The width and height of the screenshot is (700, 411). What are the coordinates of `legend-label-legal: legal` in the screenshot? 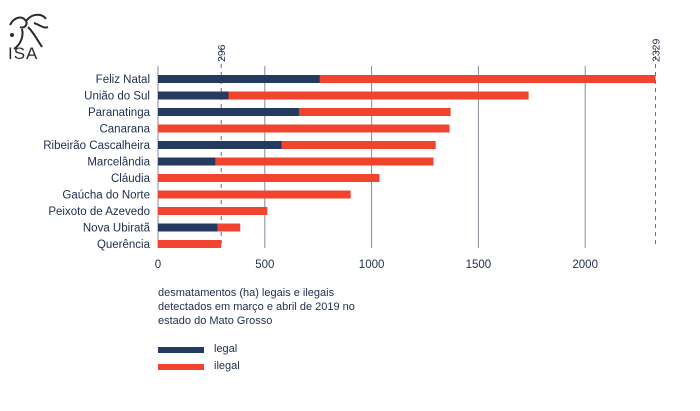 It's located at (226, 349).